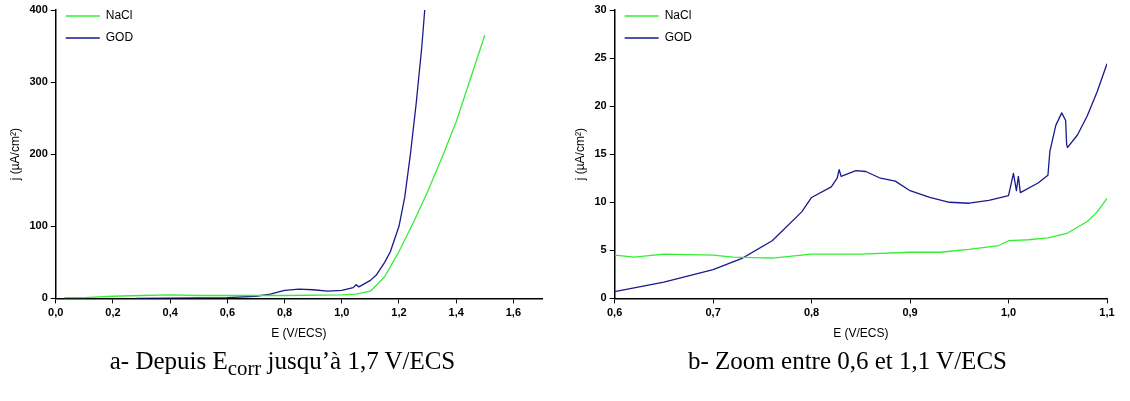  What do you see at coordinates (600, 9) in the screenshot?
I see `y-tick-label: 30` at bounding box center [600, 9].